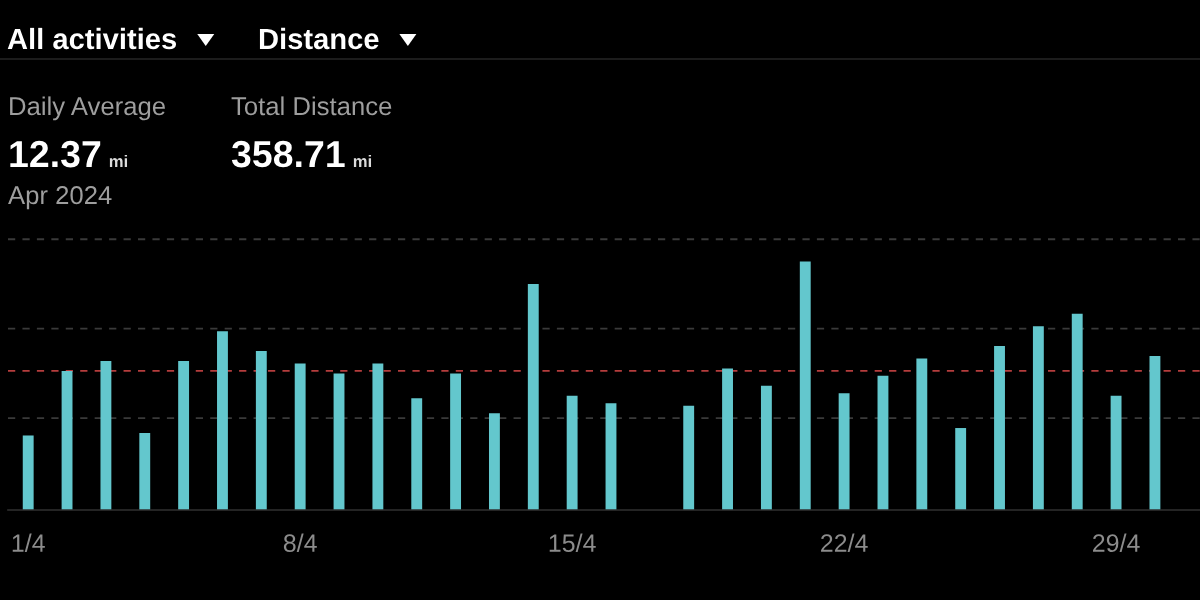 The height and width of the screenshot is (600, 1200). Describe the element at coordinates (319, 38) in the screenshot. I see `text: Distance` at that location.